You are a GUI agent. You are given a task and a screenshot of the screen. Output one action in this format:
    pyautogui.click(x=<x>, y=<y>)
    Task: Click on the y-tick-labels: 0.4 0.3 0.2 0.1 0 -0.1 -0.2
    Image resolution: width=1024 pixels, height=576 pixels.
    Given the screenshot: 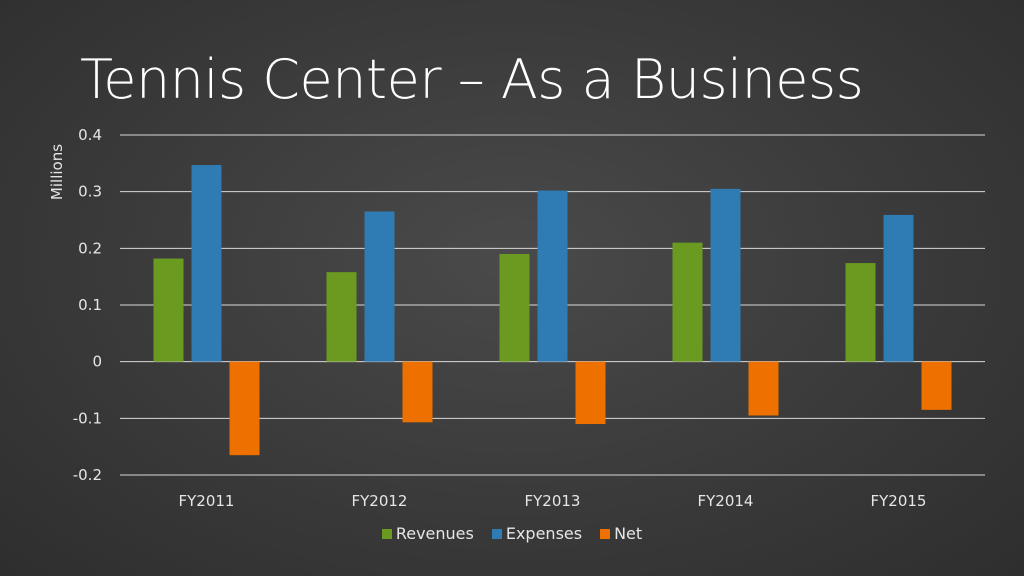 What is the action you would take?
    pyautogui.click(x=87, y=305)
    